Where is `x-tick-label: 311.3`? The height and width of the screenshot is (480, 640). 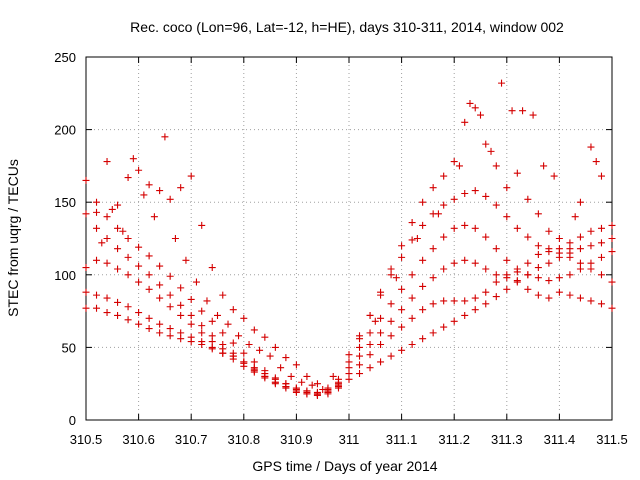
x-tick-label: 311.3 is located at coordinates (507, 439).